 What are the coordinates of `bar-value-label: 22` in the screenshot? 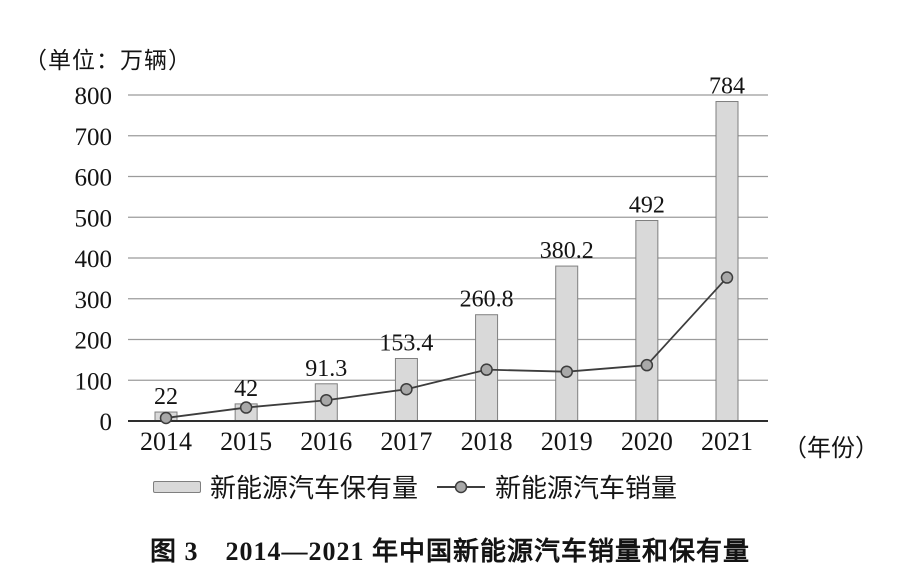 It's located at (166, 397).